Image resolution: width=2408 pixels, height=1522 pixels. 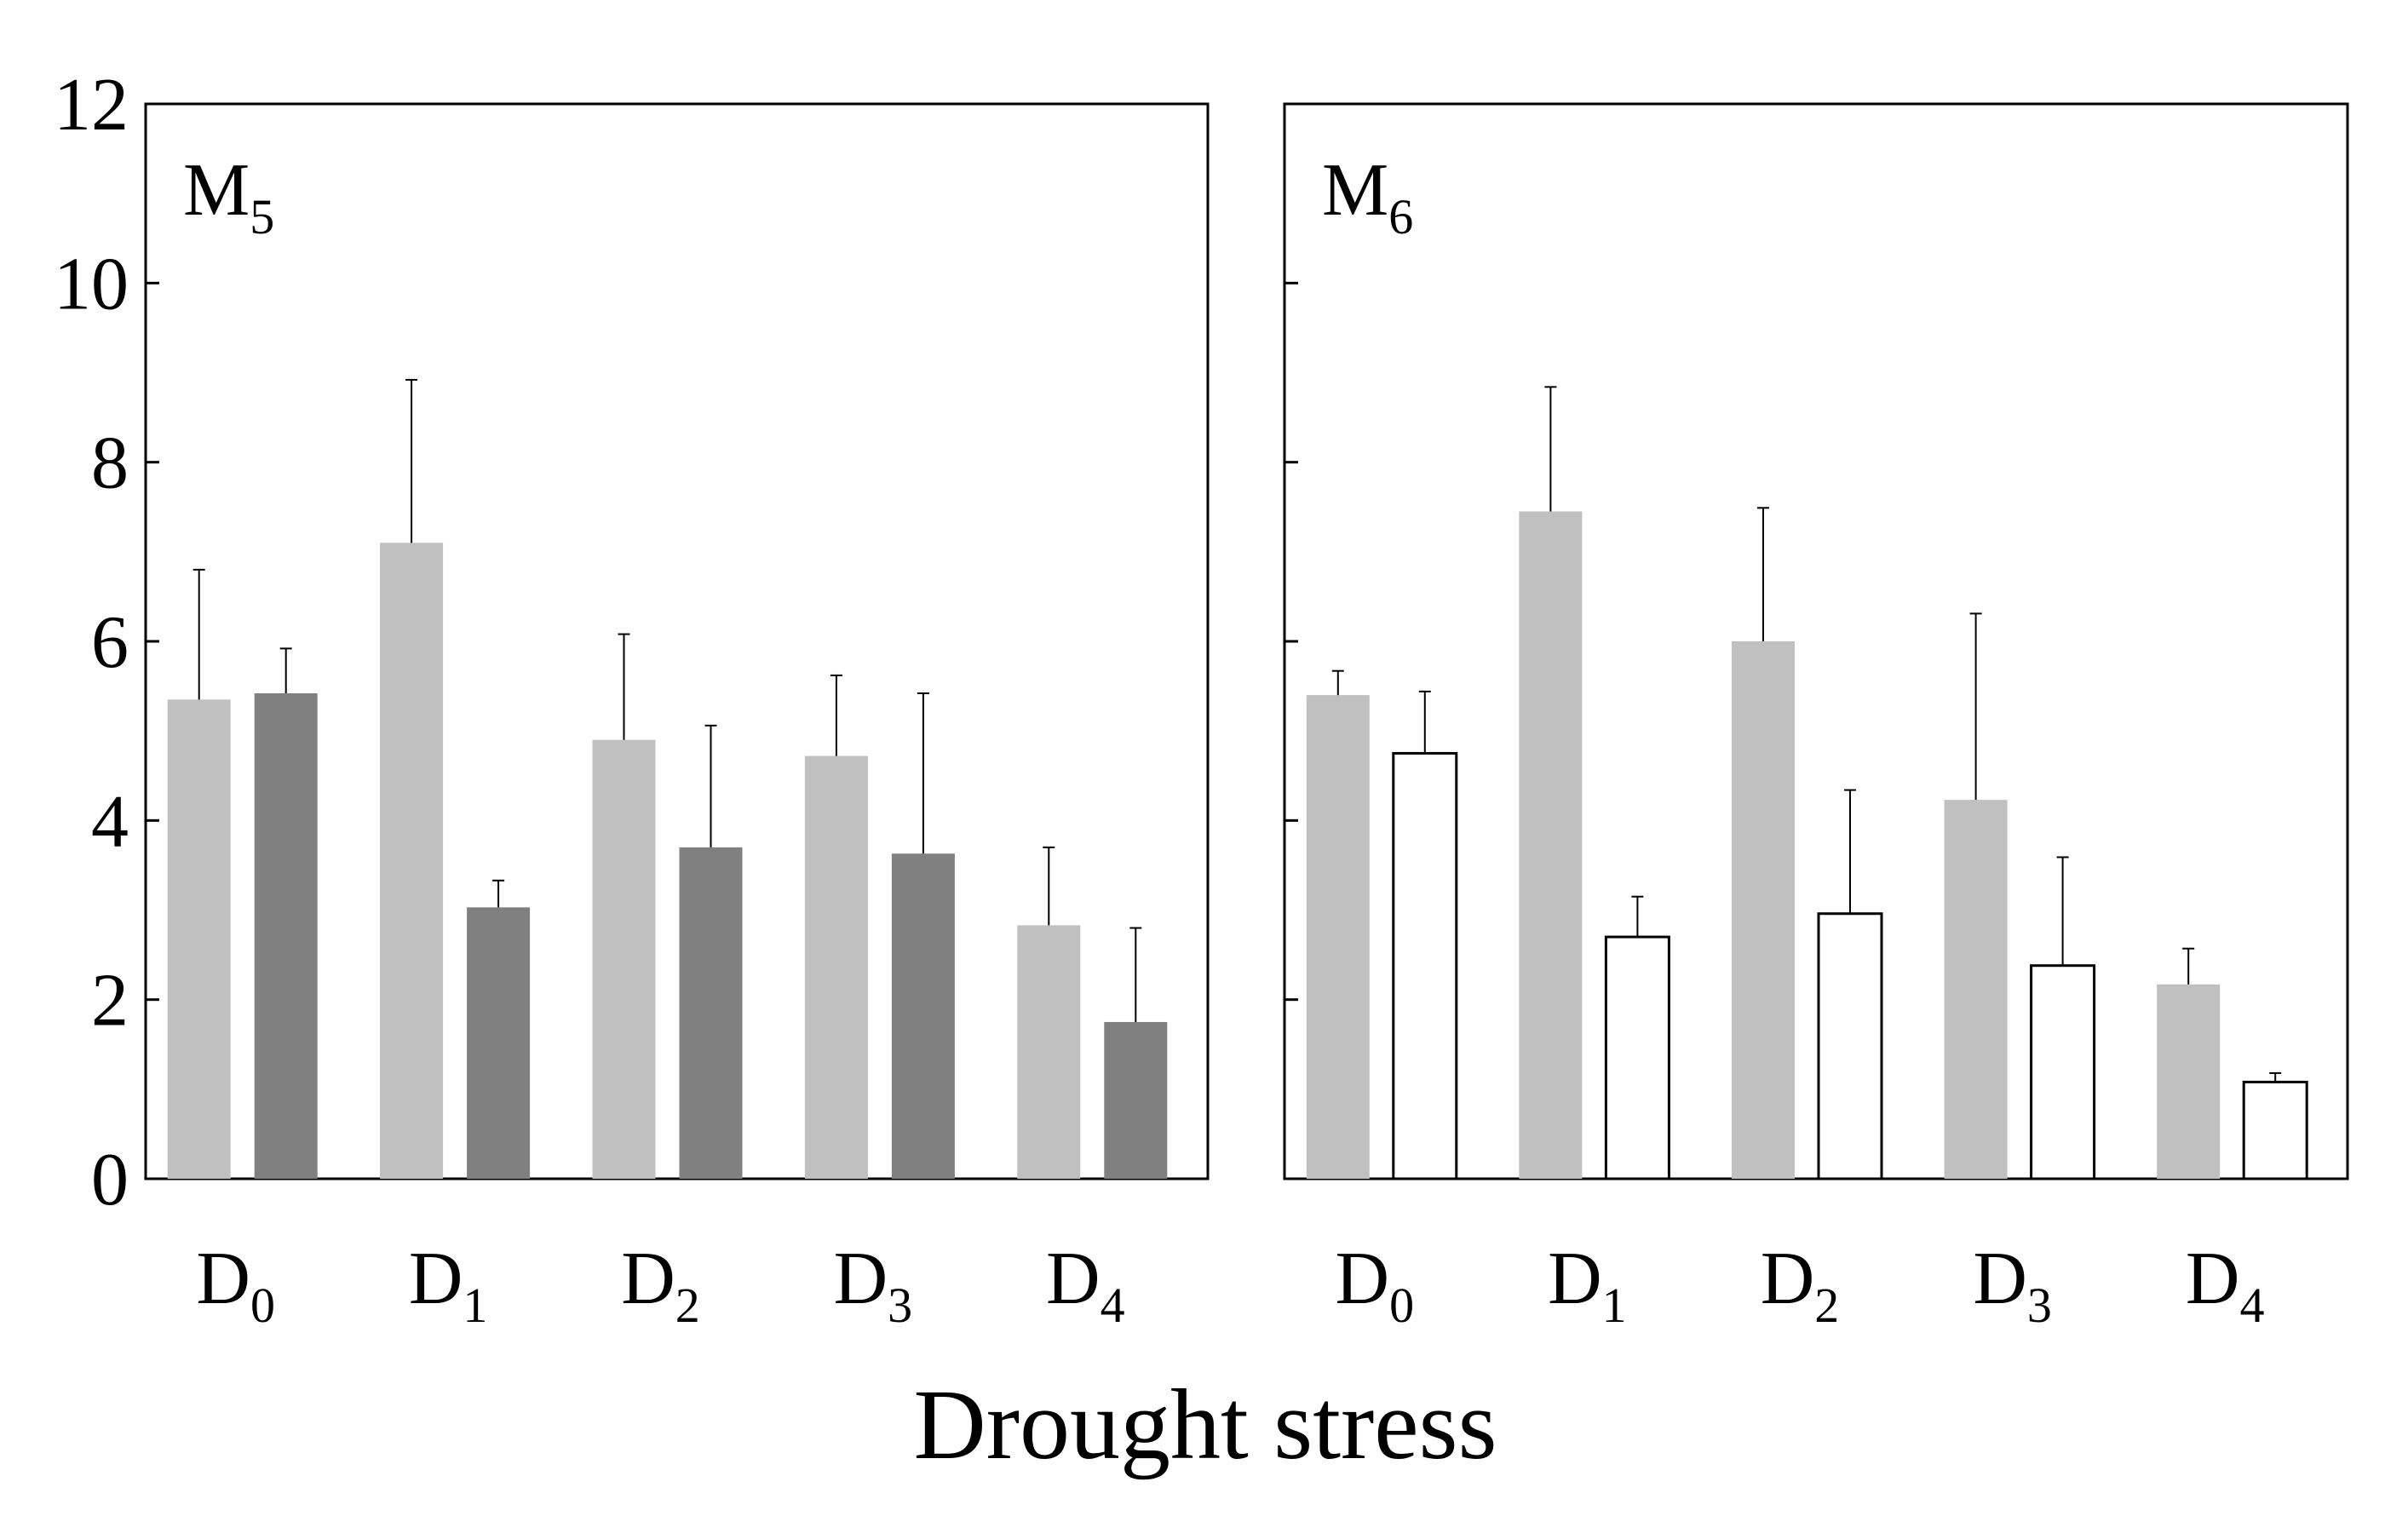 I want to click on panel-1-bar-dark-D0, so click(x=286, y=935).